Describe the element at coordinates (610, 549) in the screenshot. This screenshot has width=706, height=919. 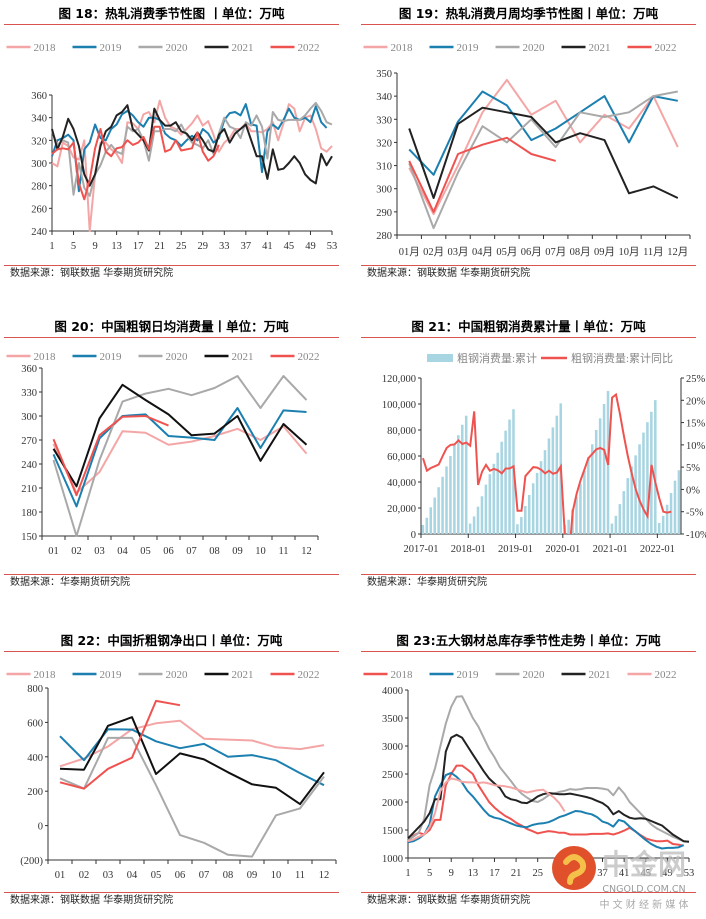
I see `x-tick-label: 2021-01` at that location.